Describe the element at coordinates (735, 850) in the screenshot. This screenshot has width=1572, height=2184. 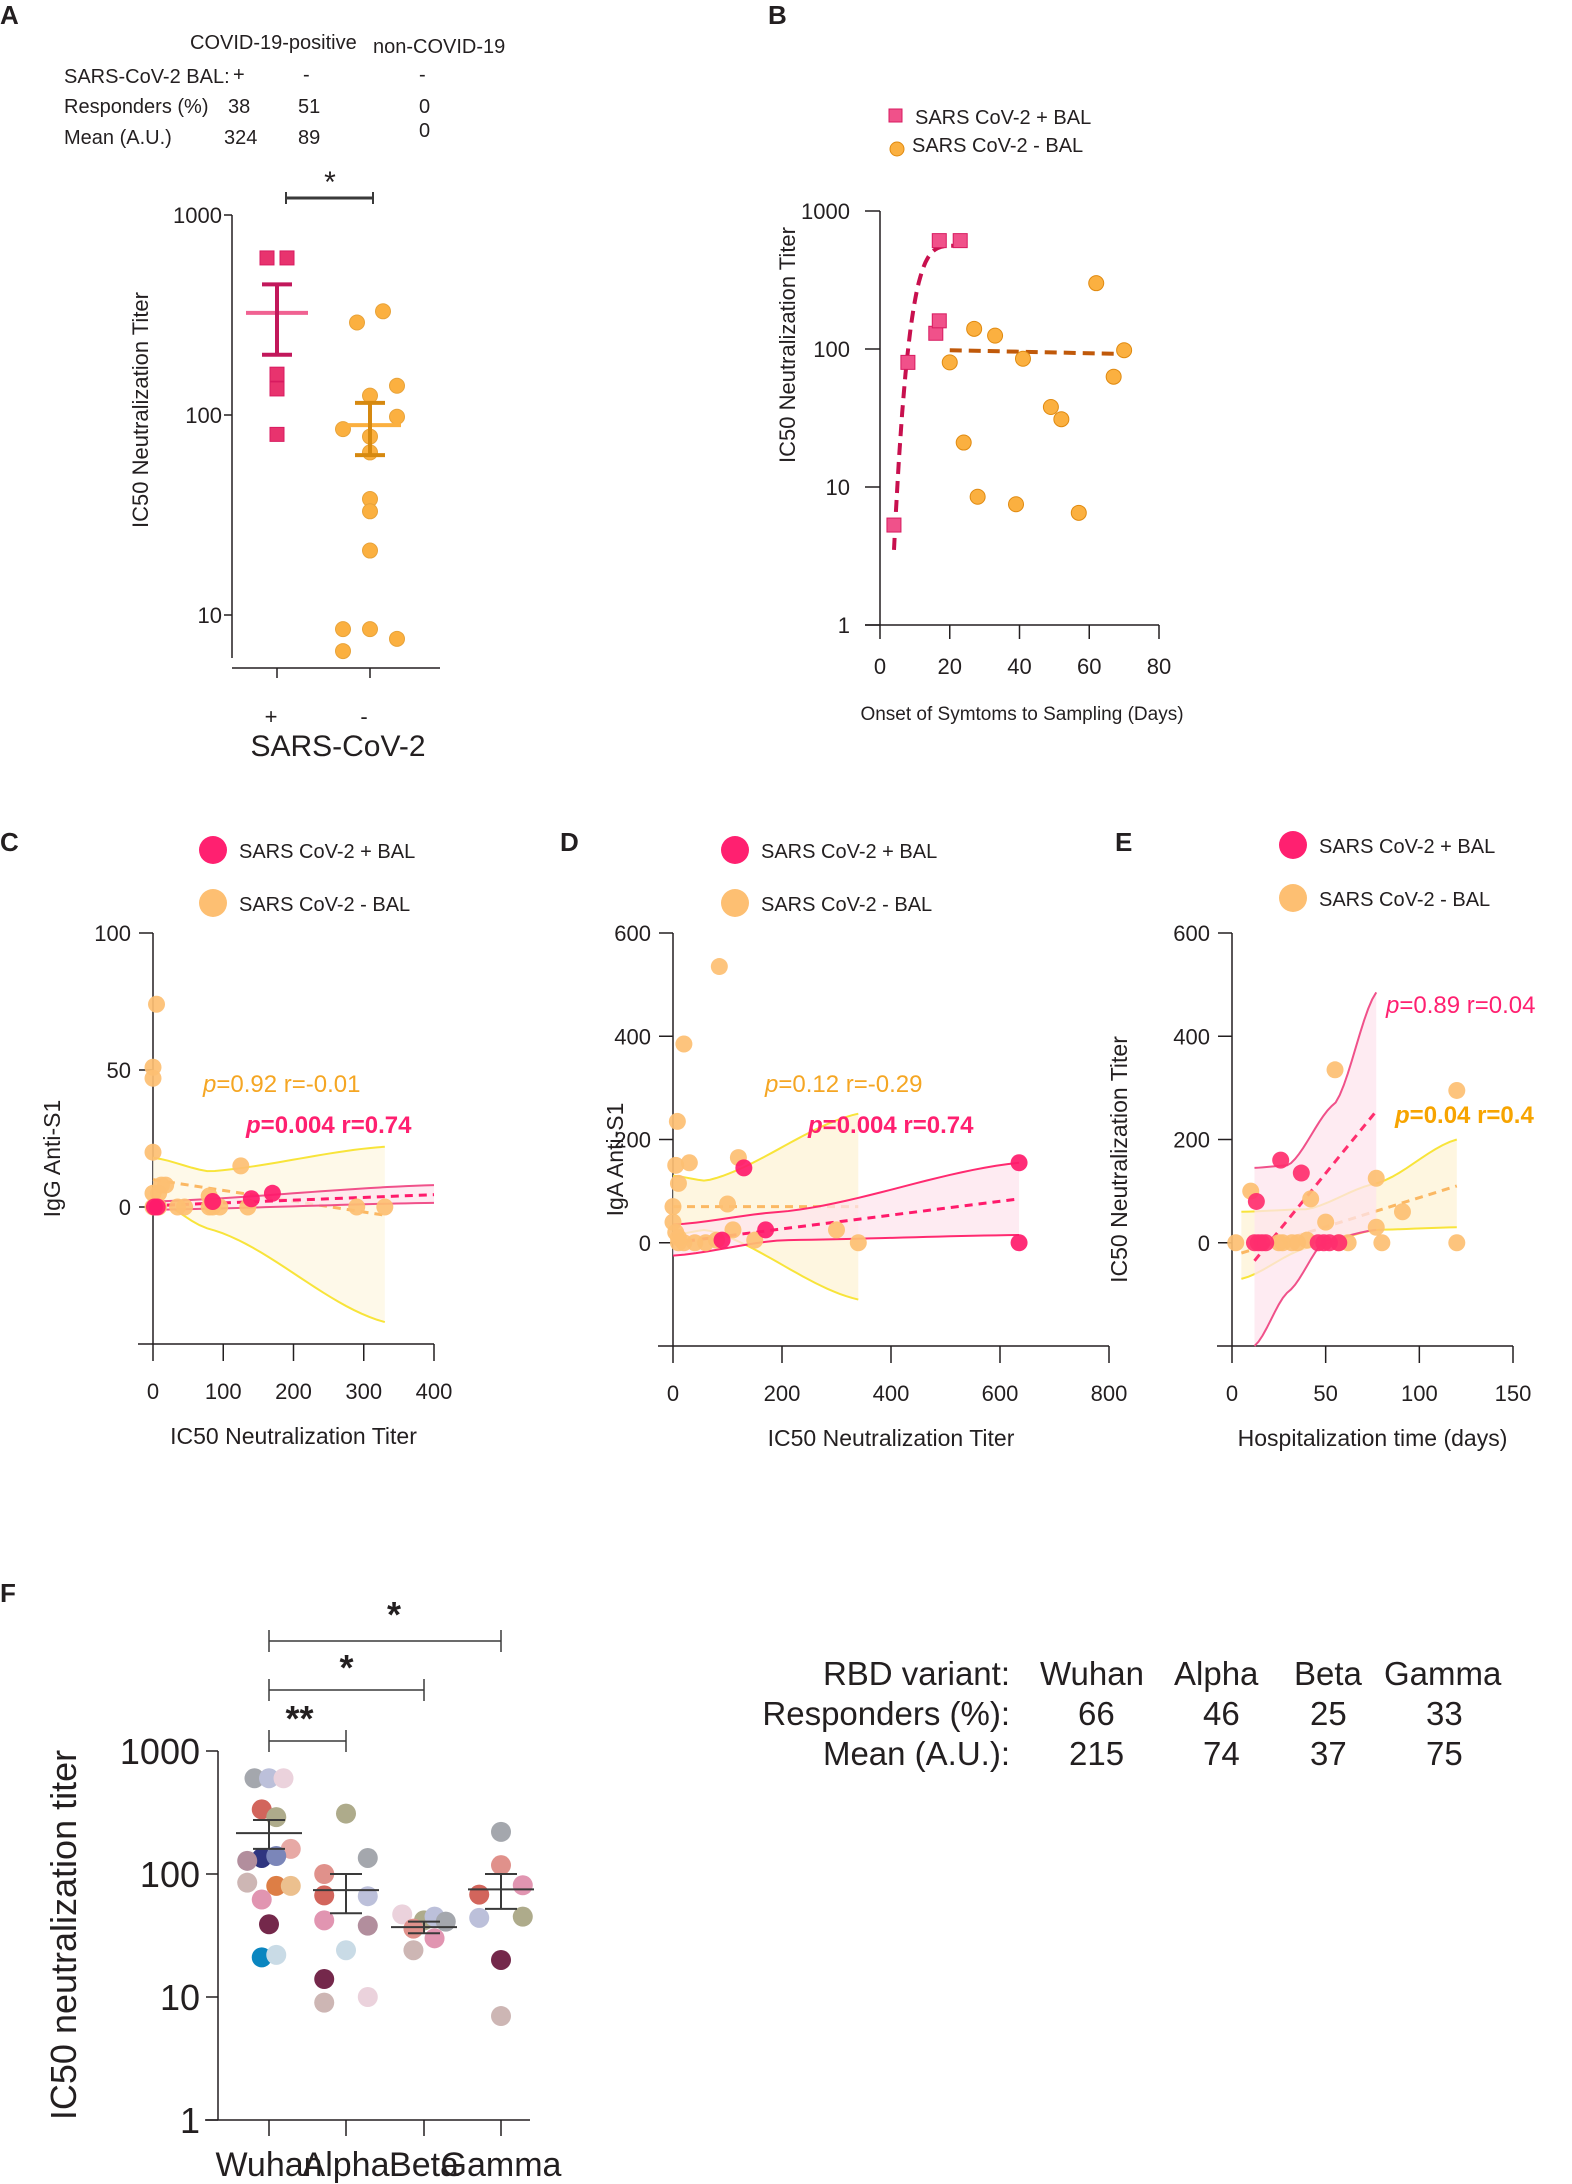
I see `legend-marker-positive` at that location.